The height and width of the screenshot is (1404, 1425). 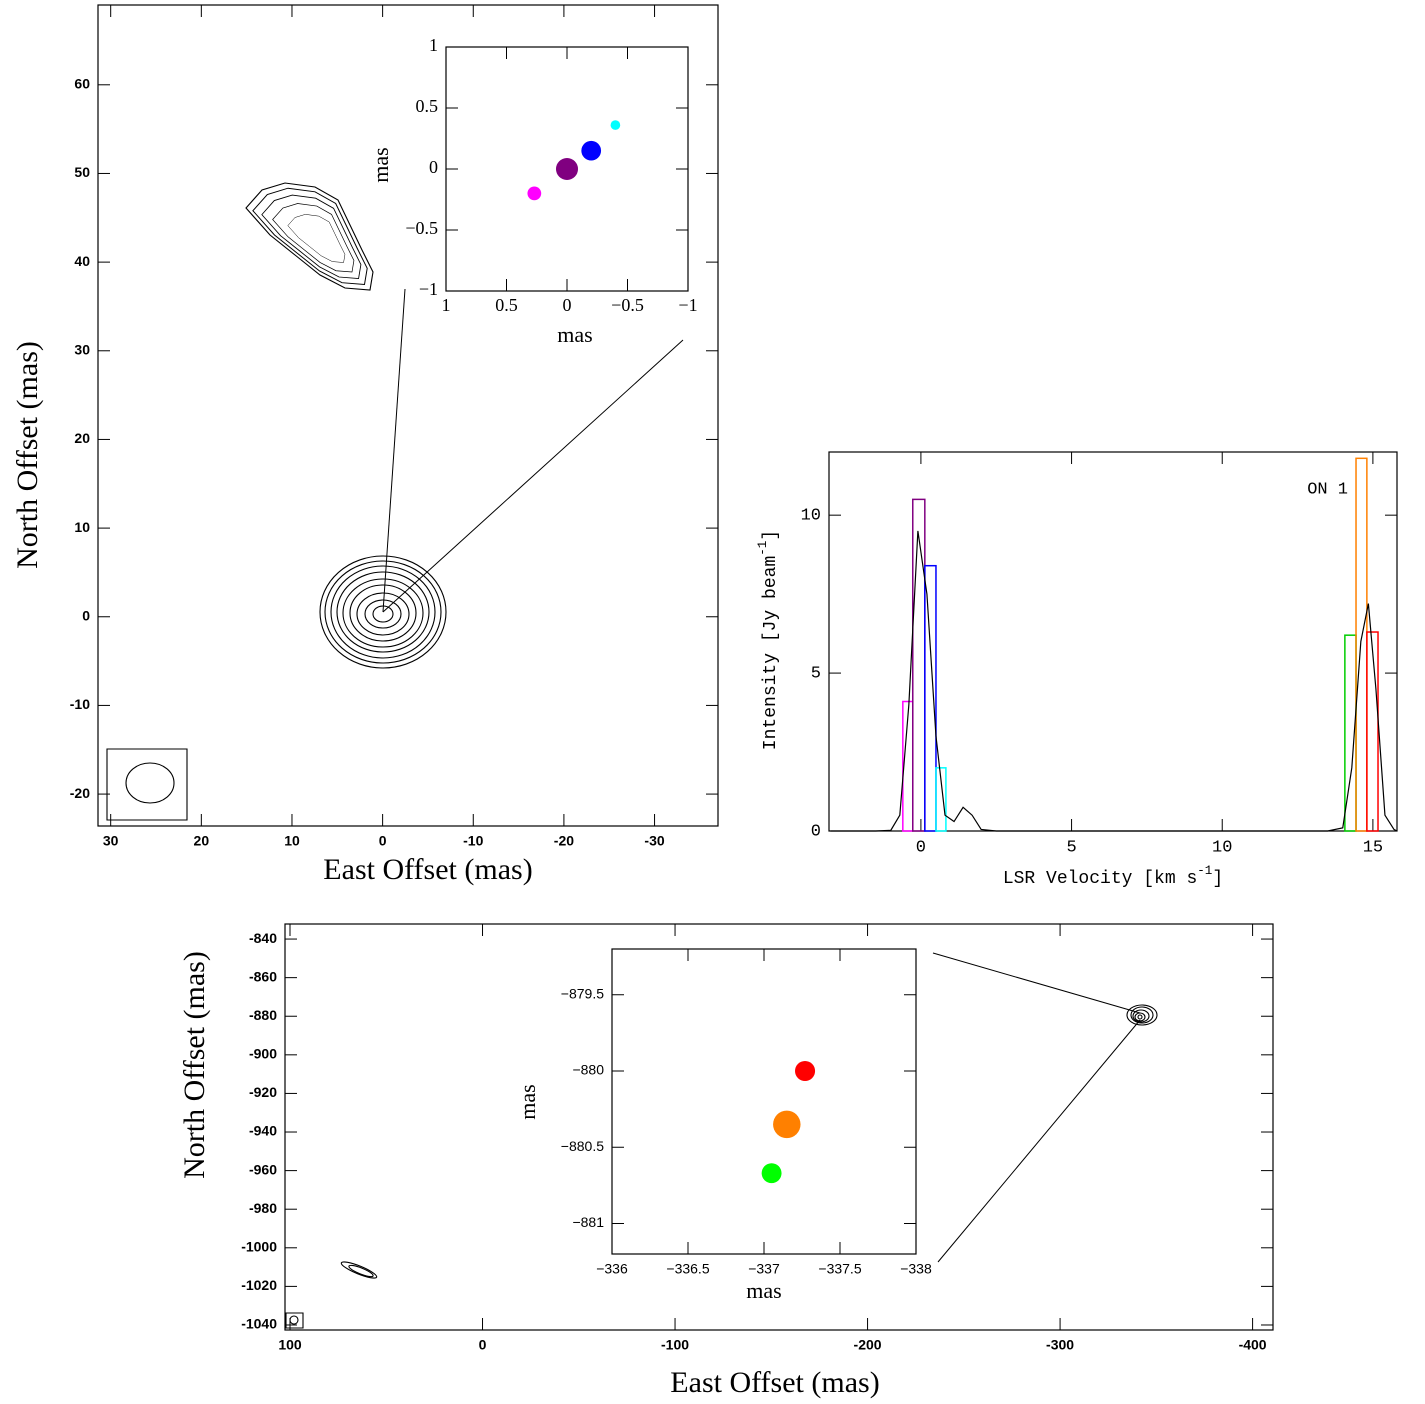 What do you see at coordinates (771, 653) in the screenshot?
I see `axis-label-part: Intensity [Jy beam` at bounding box center [771, 653].